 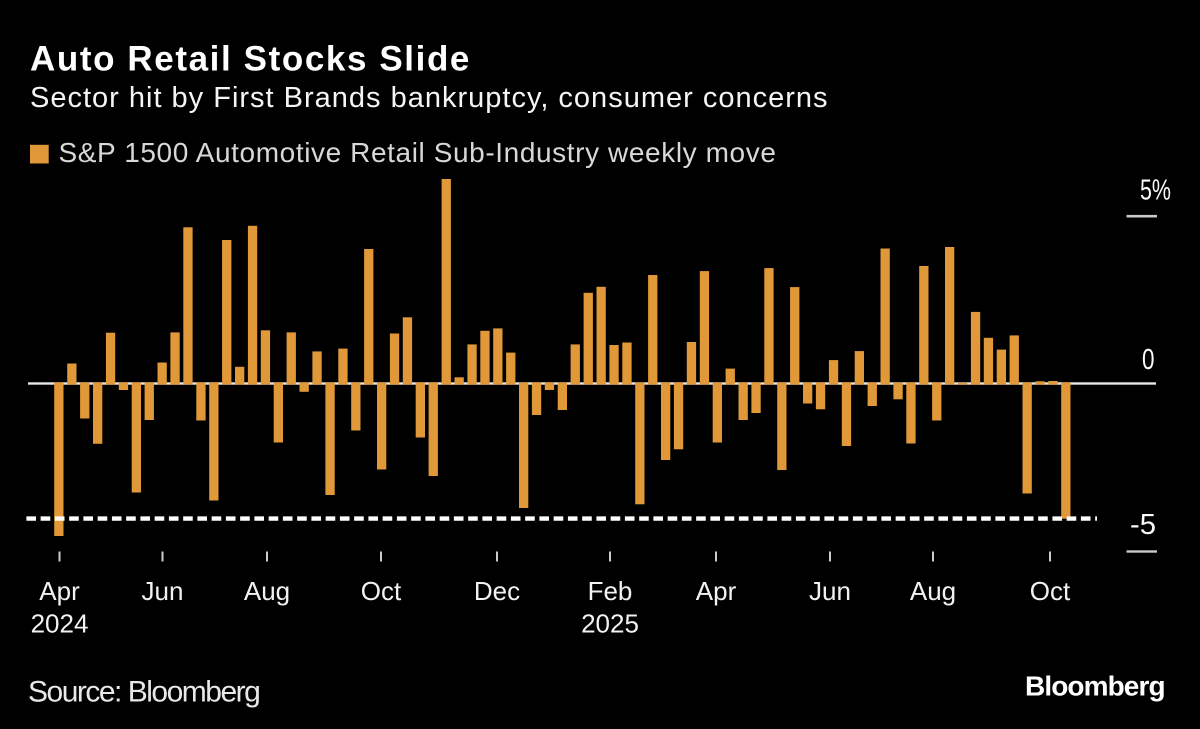 What do you see at coordinates (250, 59) in the screenshot?
I see `svg-text: Auto Retail Stocks Slide` at bounding box center [250, 59].